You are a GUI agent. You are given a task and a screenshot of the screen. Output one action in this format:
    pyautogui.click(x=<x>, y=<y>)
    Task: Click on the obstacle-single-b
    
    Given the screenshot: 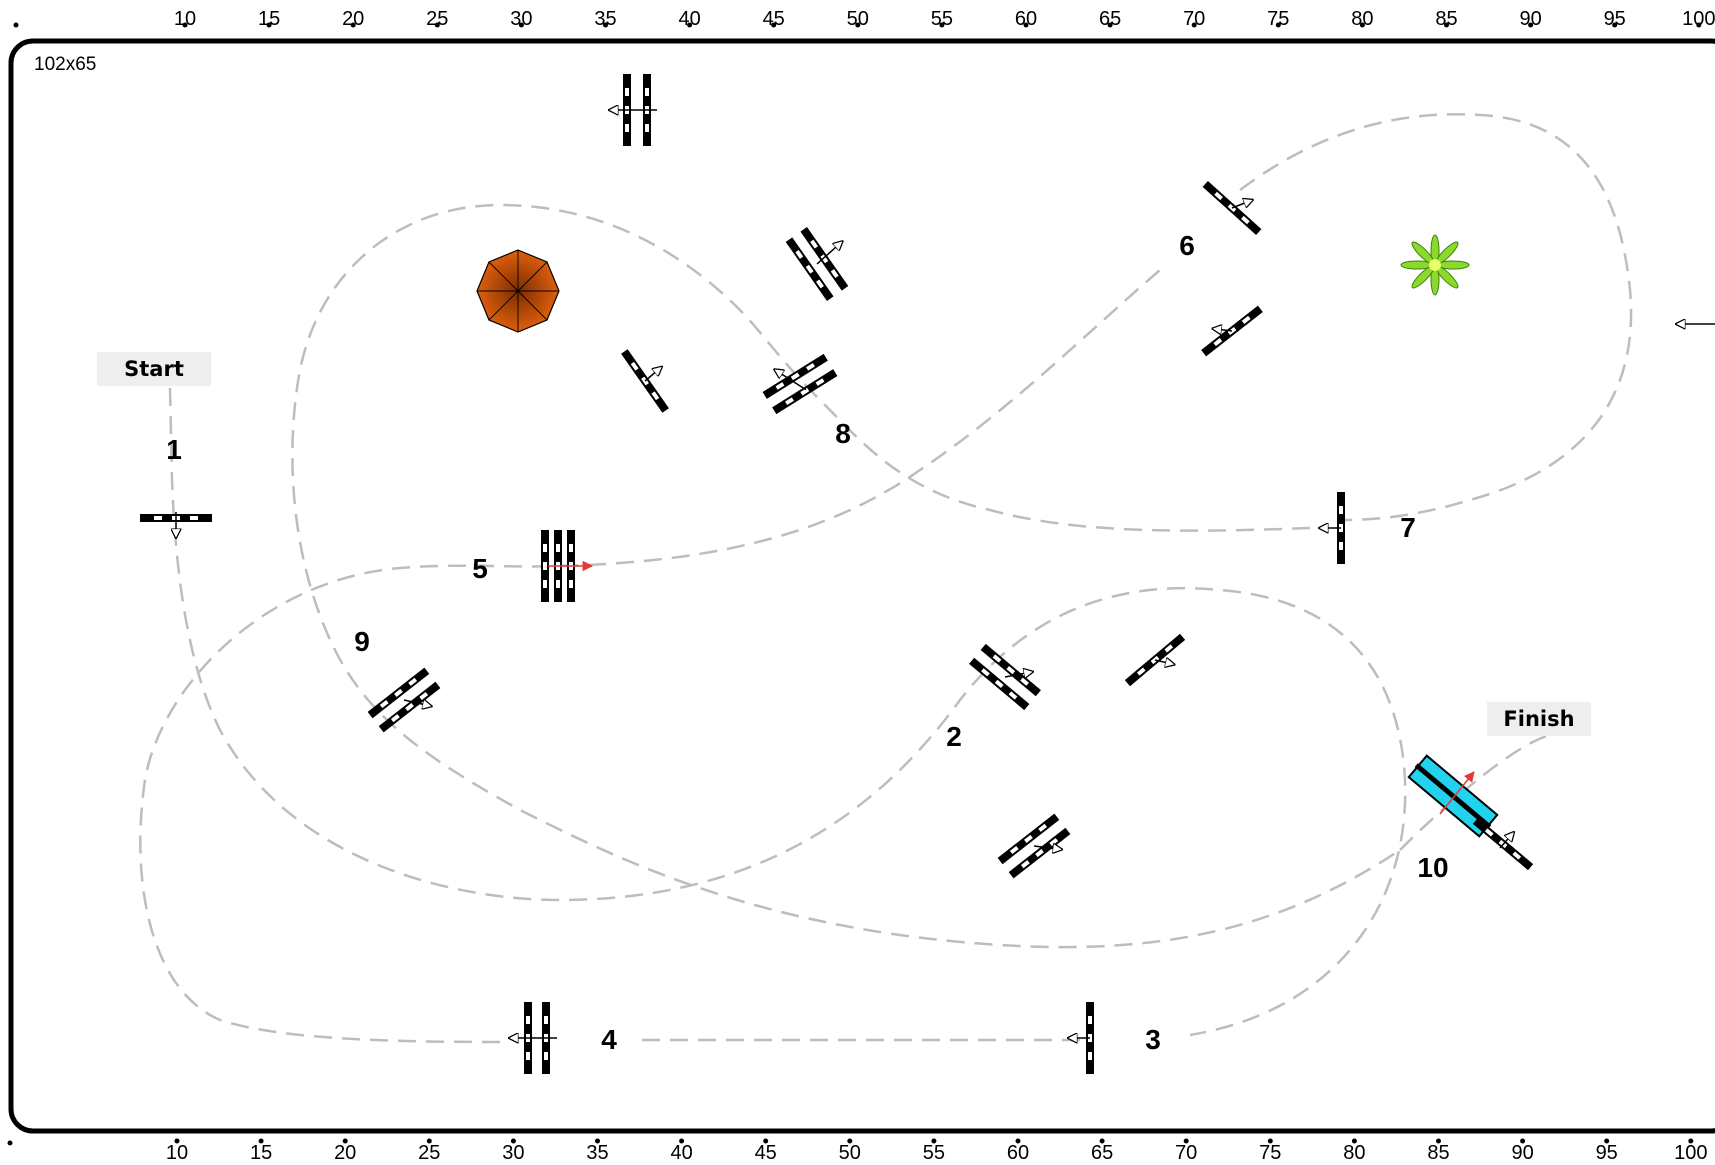 What is the action you would take?
    pyautogui.click(x=1232, y=331)
    